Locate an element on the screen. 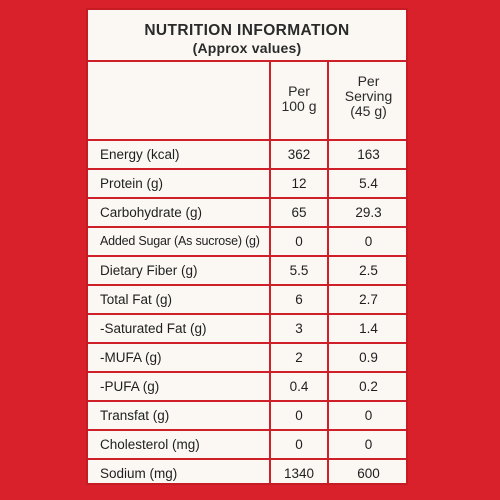 Image resolution: width=500 pixels, height=500 pixels. row-value-per-100g: 5.5 is located at coordinates (299, 270).